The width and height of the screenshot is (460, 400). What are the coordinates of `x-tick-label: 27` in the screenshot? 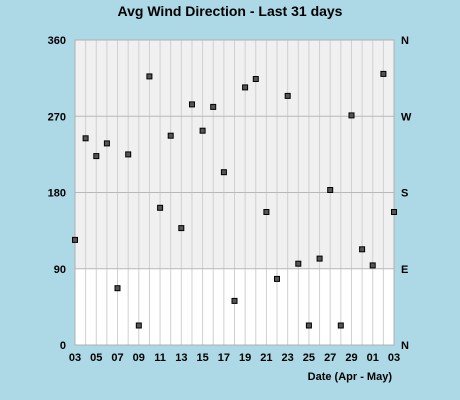 It's located at (330, 358).